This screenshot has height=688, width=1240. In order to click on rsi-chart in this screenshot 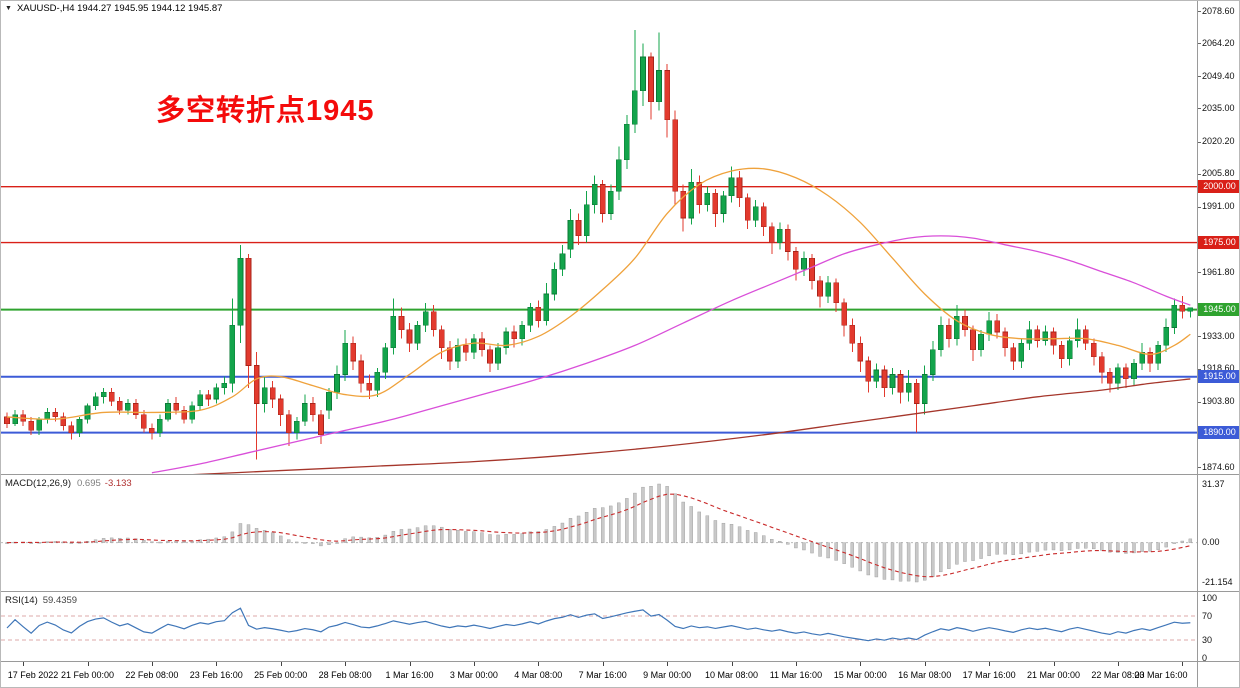, I will do `click(599, 626)`.